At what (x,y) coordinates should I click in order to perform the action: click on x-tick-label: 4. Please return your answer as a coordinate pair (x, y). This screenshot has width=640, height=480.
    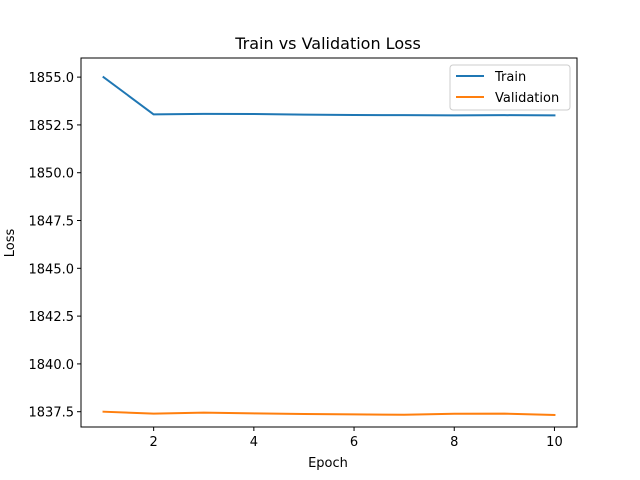
    Looking at the image, I should click on (254, 442).